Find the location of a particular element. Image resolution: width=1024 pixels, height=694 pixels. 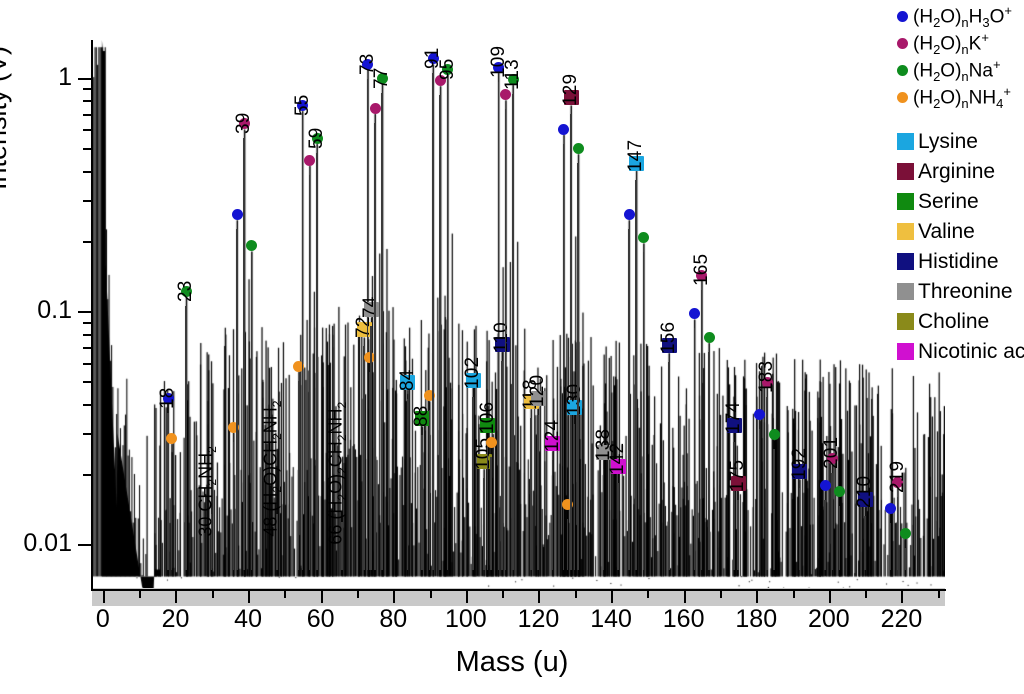

peak-label-18: 18 is located at coordinates (168, 398).